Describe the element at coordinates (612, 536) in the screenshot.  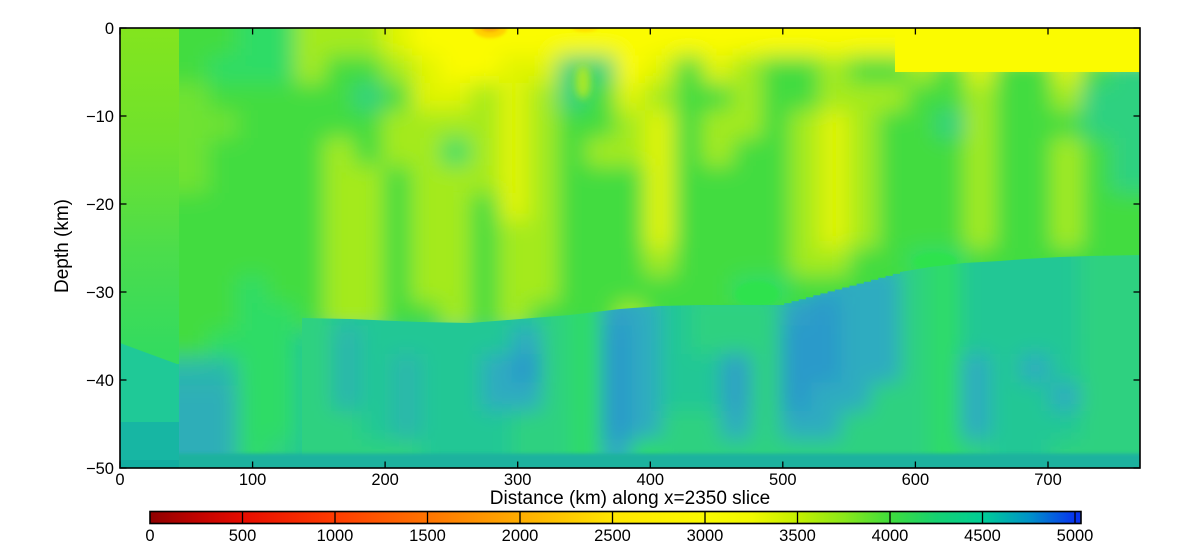
I see `svg-text: 2500` at that location.